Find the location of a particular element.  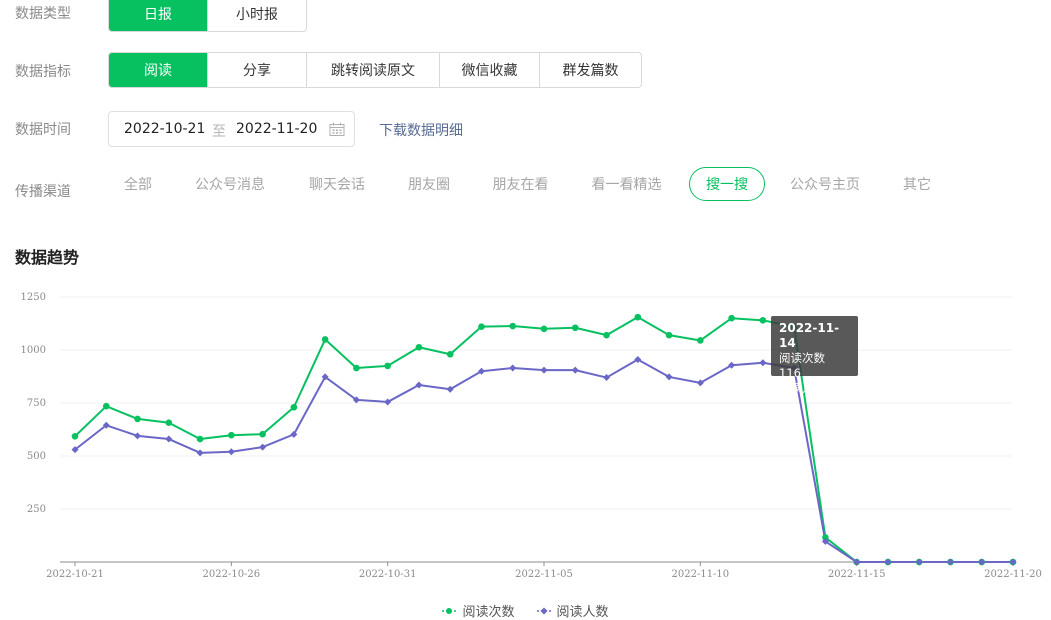

x-tick-label: 2022-10-21 is located at coordinates (75, 574).